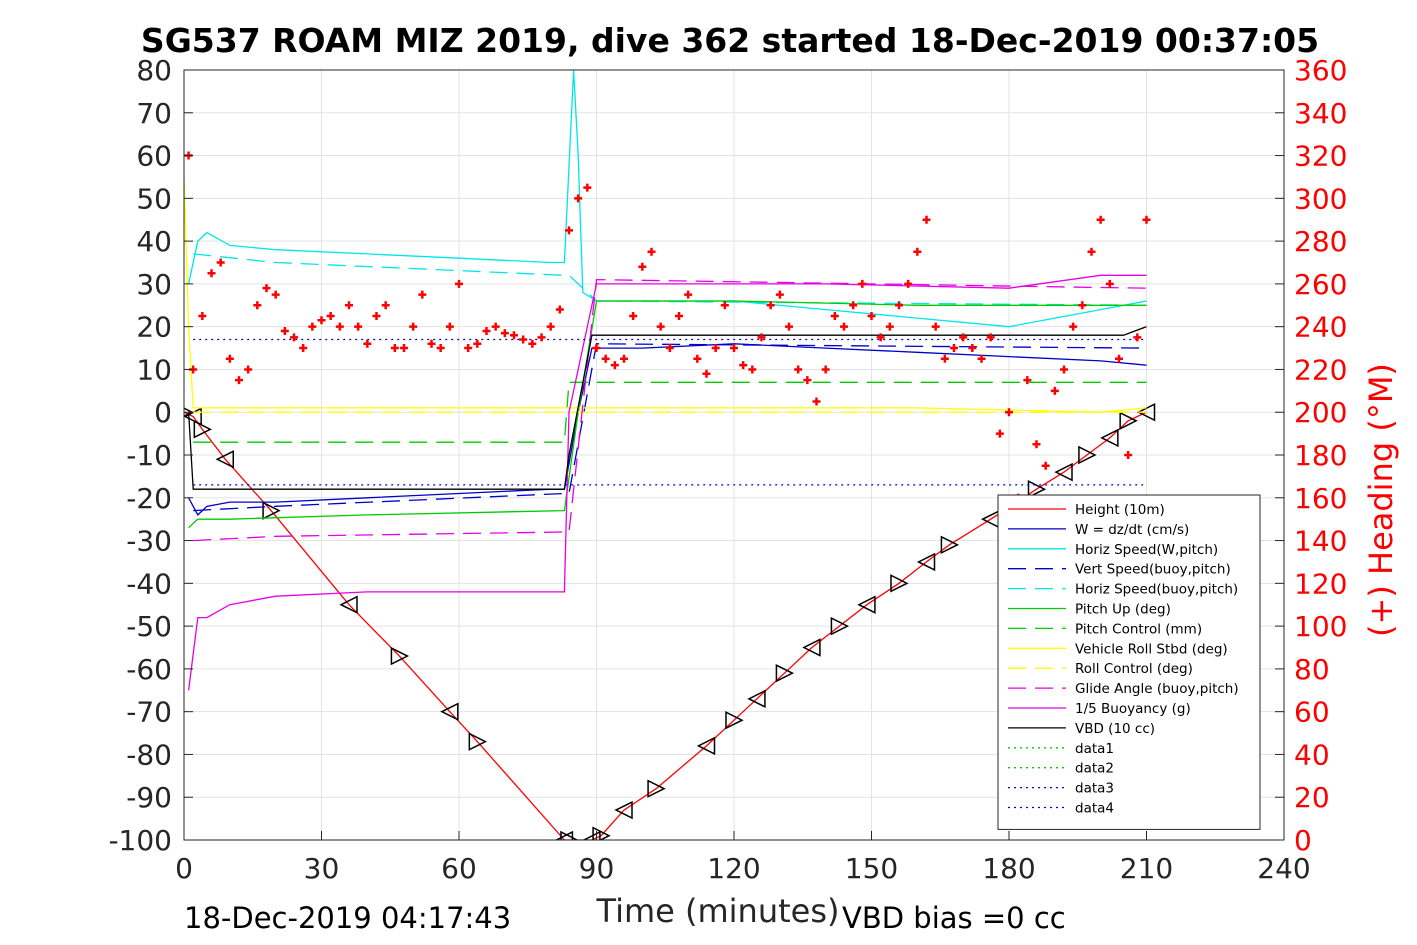  I want to click on y-tick-label: -70, so click(149, 712).